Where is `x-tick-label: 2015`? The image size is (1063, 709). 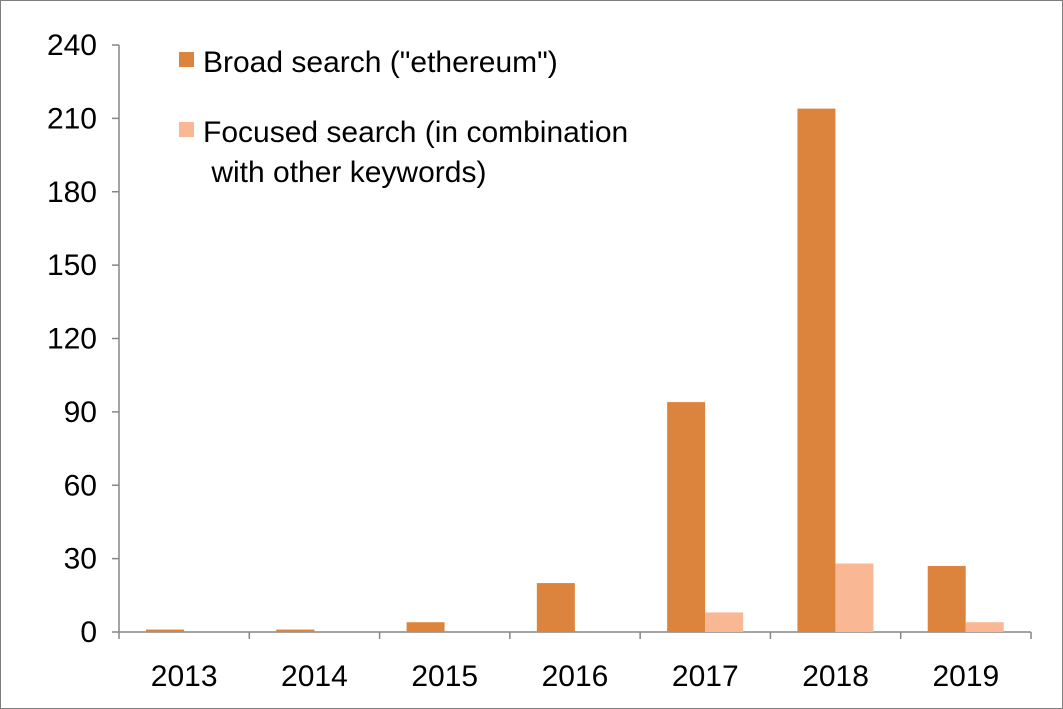
x-tick-label: 2015 is located at coordinates (444, 676).